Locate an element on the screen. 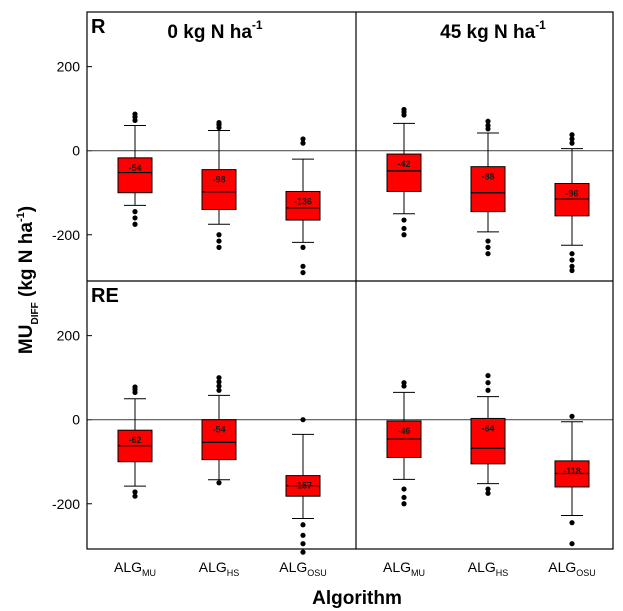  box-minus-118: -118 is located at coordinates (572, 480).